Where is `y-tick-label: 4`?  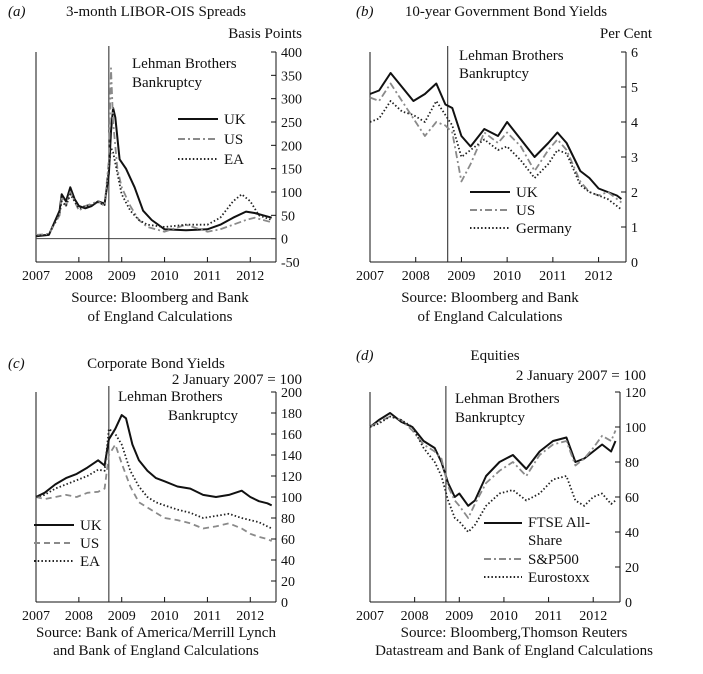
y-tick-label: 4 is located at coordinates (634, 123).